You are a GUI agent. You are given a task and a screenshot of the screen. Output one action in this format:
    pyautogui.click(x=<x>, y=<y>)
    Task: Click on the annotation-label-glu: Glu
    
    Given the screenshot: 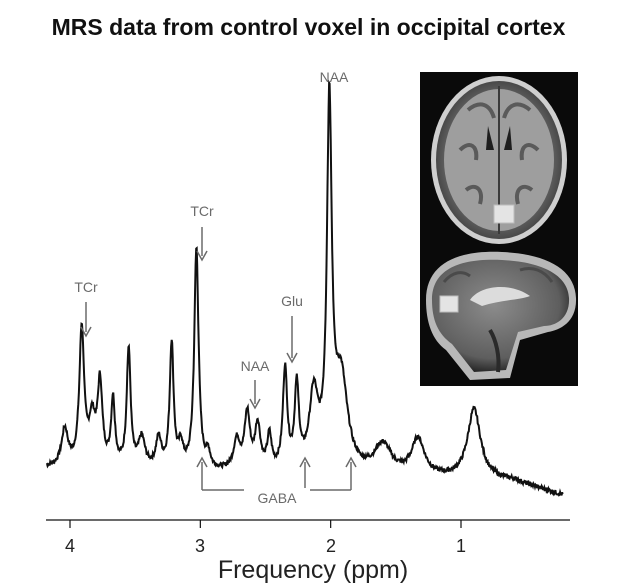 What is the action you would take?
    pyautogui.click(x=292, y=301)
    